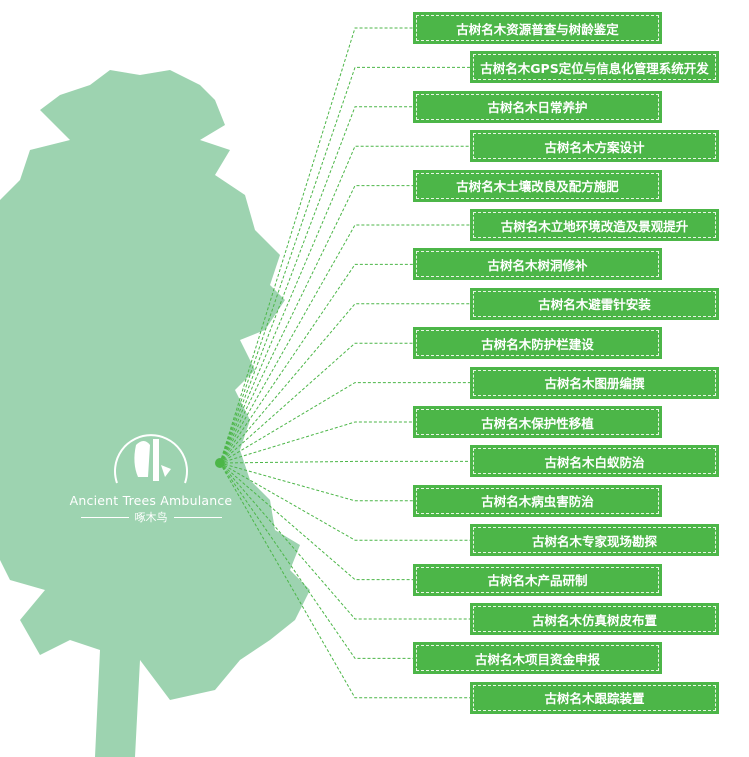 The height and width of the screenshot is (757, 749). I want to click on service-box: 古树名木保护性移植, so click(537, 422).